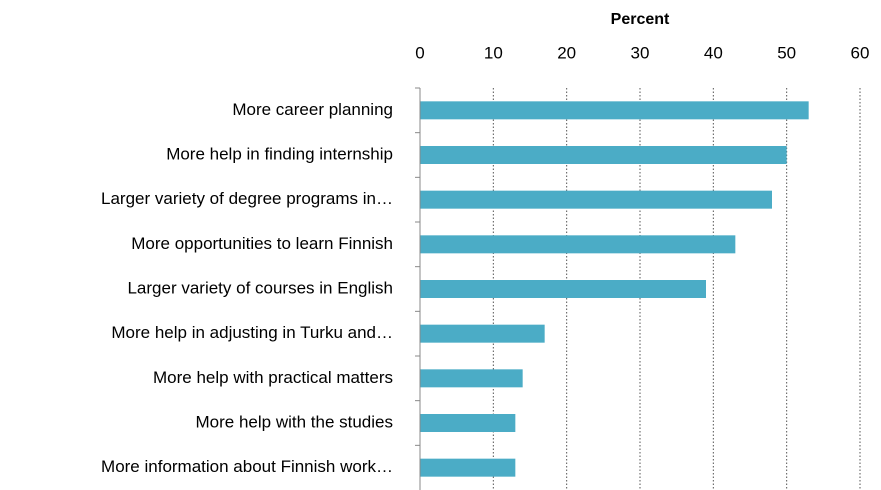 Image resolution: width=881 pixels, height=490 pixels. I want to click on y-tick-label: More career planning, so click(312, 109).